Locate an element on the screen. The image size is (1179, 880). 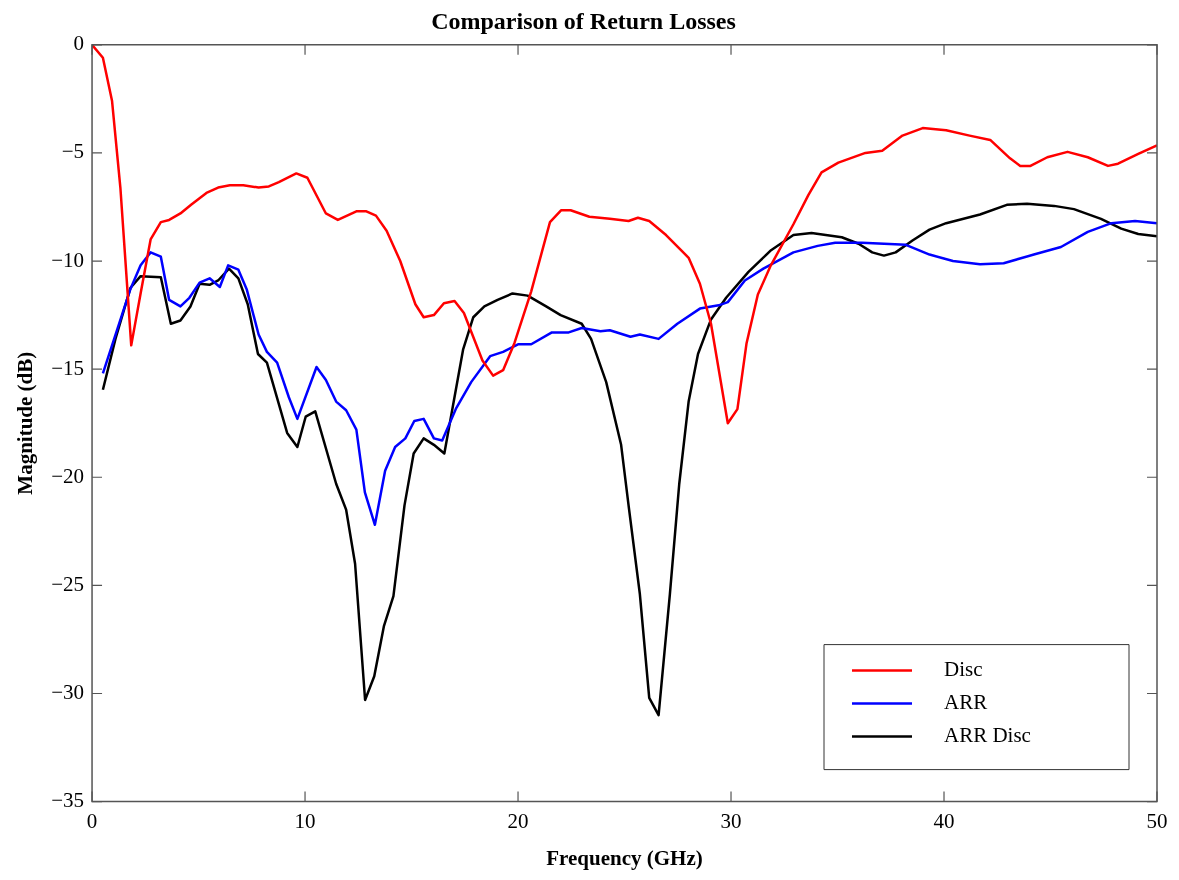
x-tick-label: 40 is located at coordinates (944, 820).